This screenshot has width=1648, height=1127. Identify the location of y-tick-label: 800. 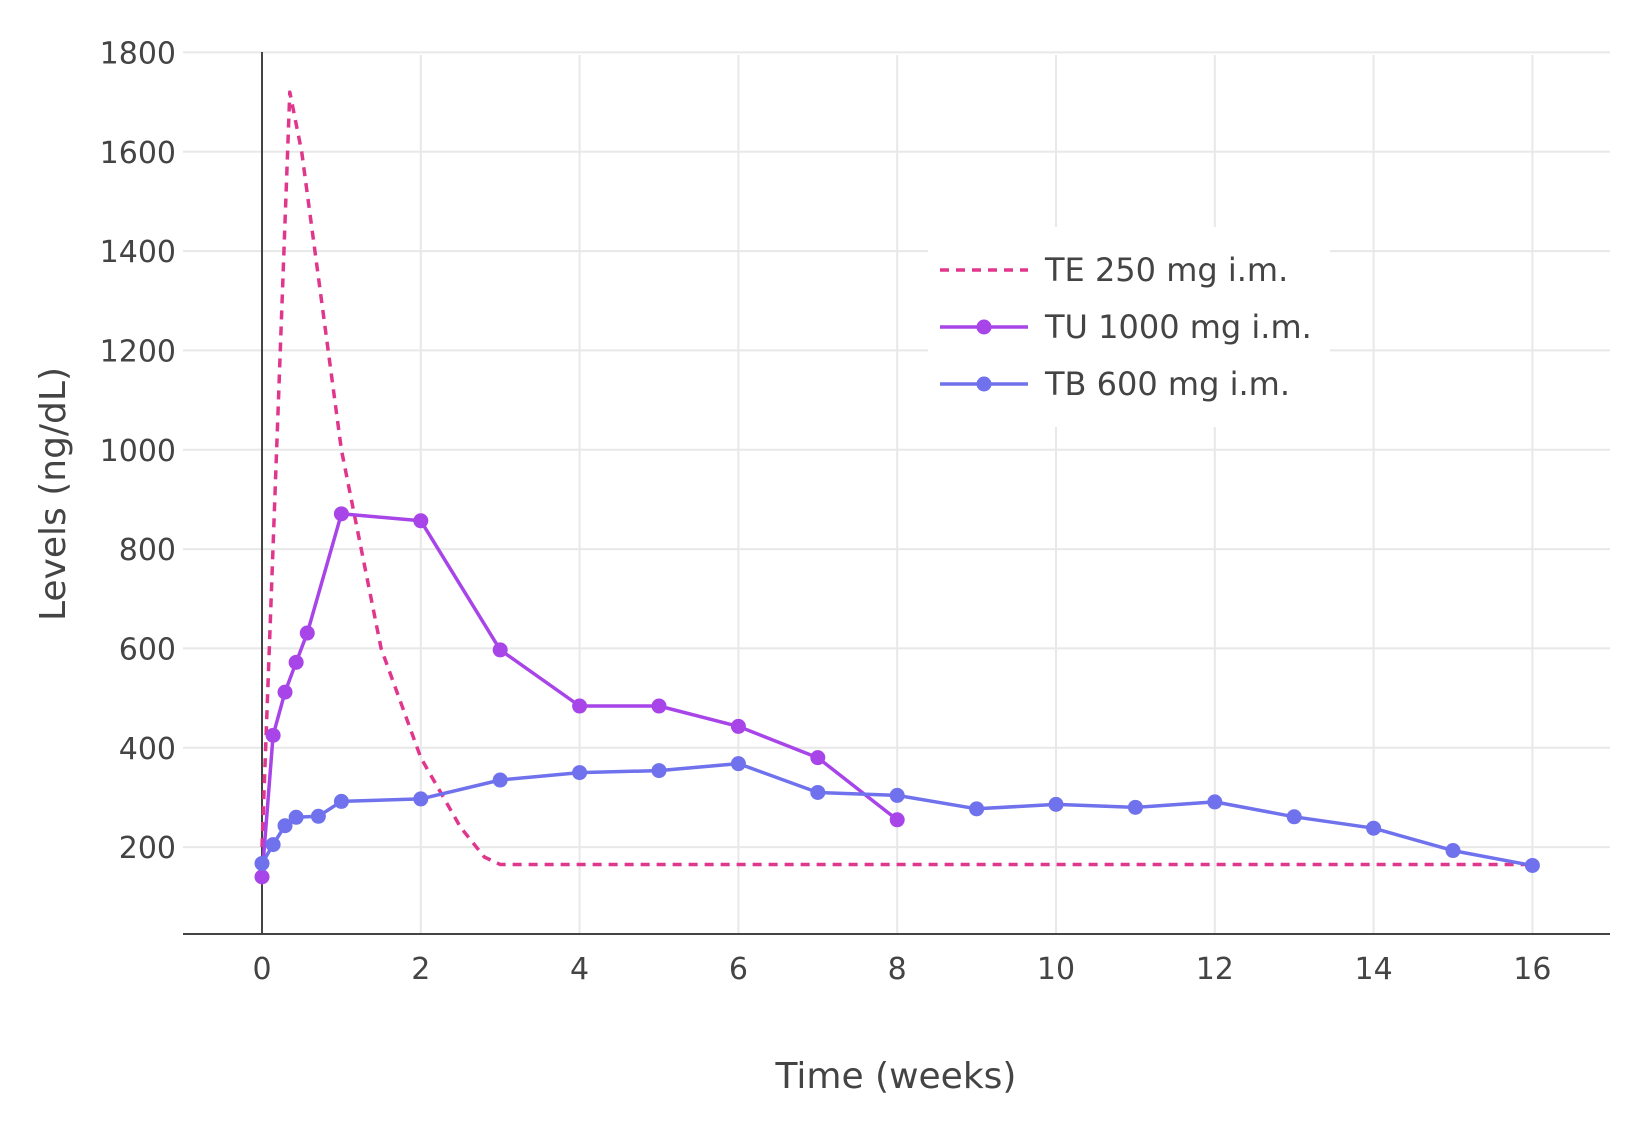
(147, 550).